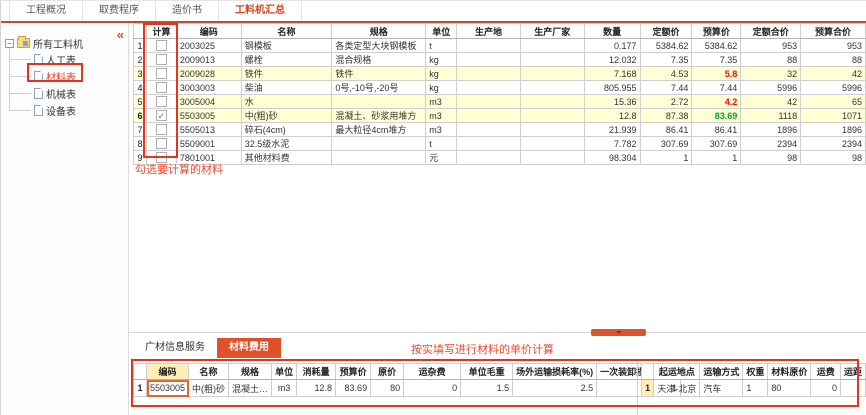 The width and height of the screenshot is (866, 415). I want to click on cell-spec: 铁件, so click(379, 73).